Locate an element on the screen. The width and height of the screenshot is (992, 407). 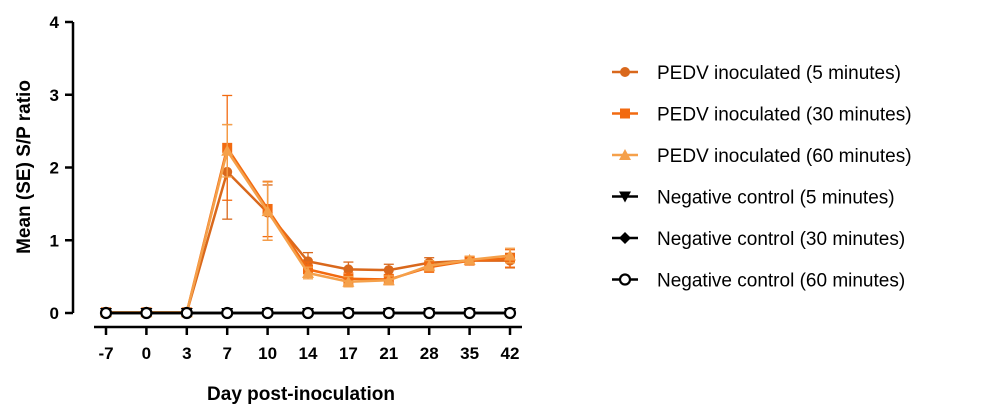
x-tick-label: 0 is located at coordinates (146, 353).